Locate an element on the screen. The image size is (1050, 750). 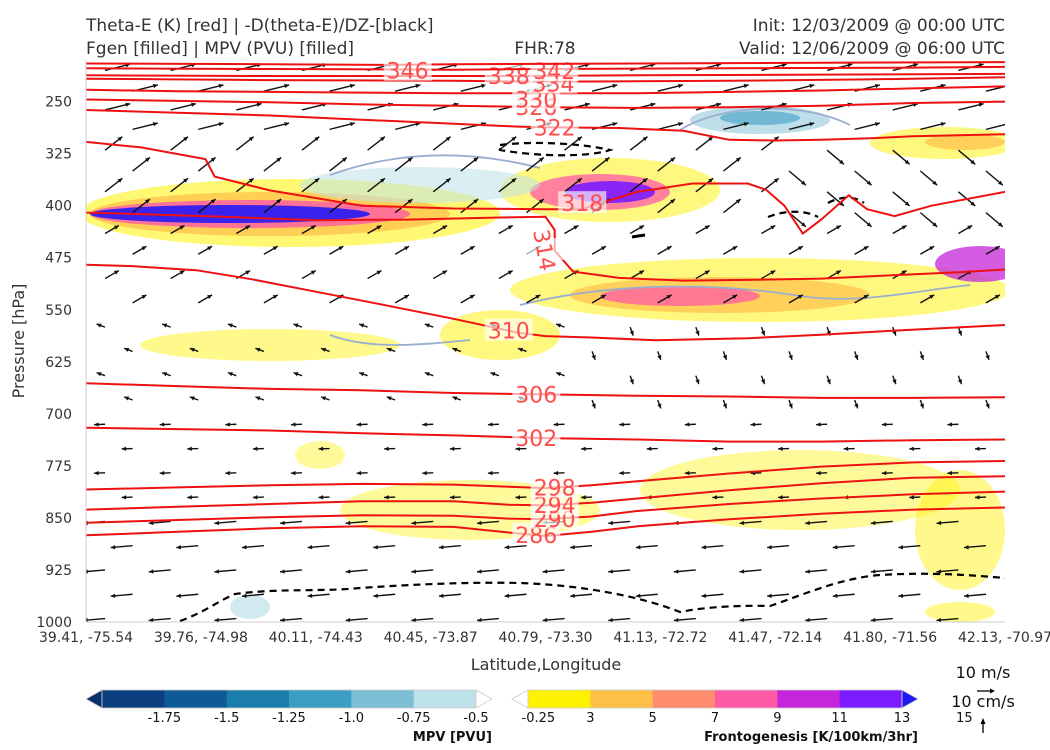
mpv-colorbar: -1.75 -1.5 -1.25 -1.0 -0.75 -0.5 -0.25 is located at coordinates (320, 707).